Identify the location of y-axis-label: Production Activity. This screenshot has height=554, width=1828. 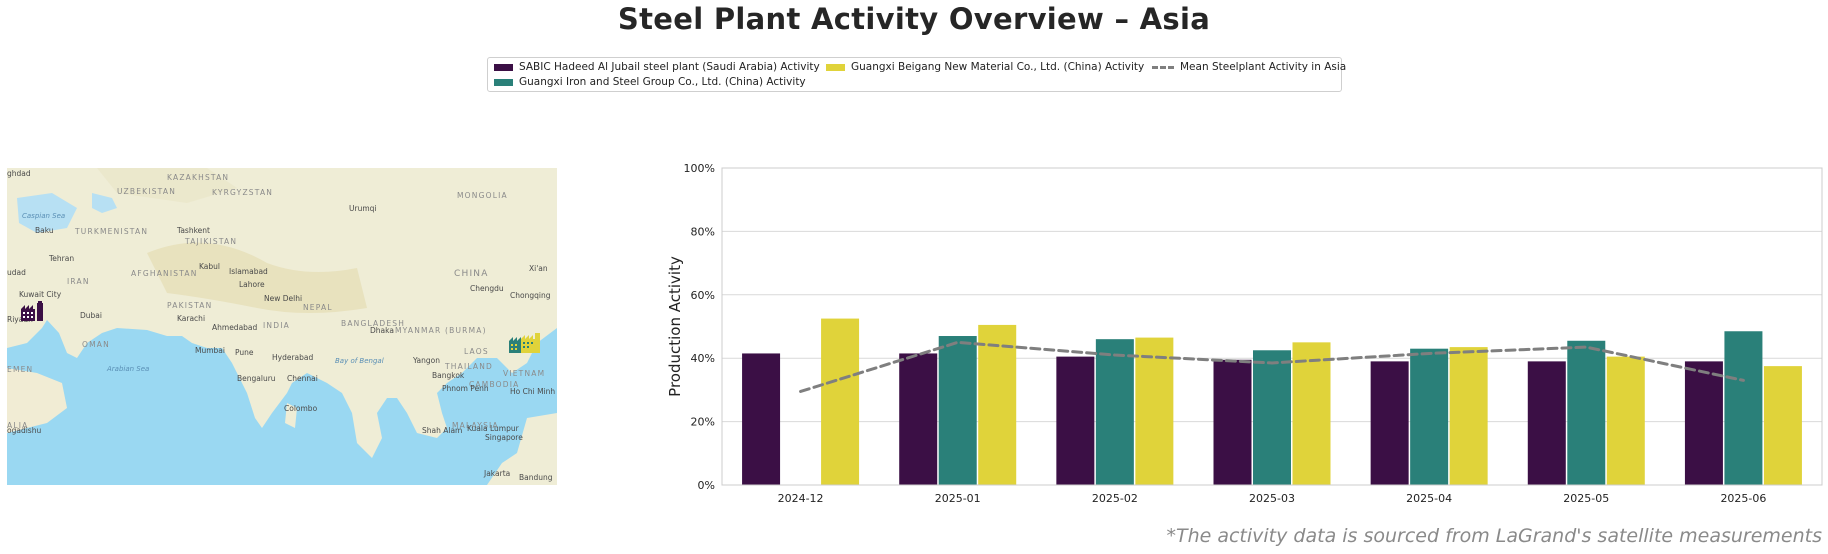
(675, 326).